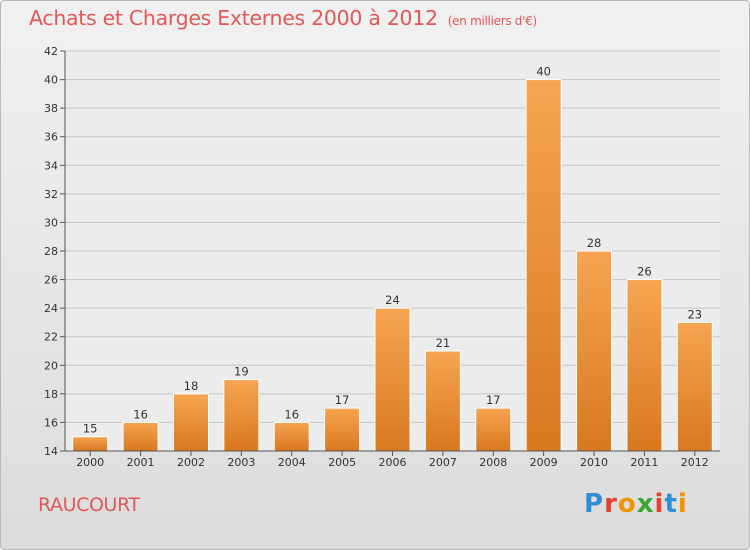  Describe the element at coordinates (241, 372) in the screenshot. I see `data-label-2003: 19` at that location.